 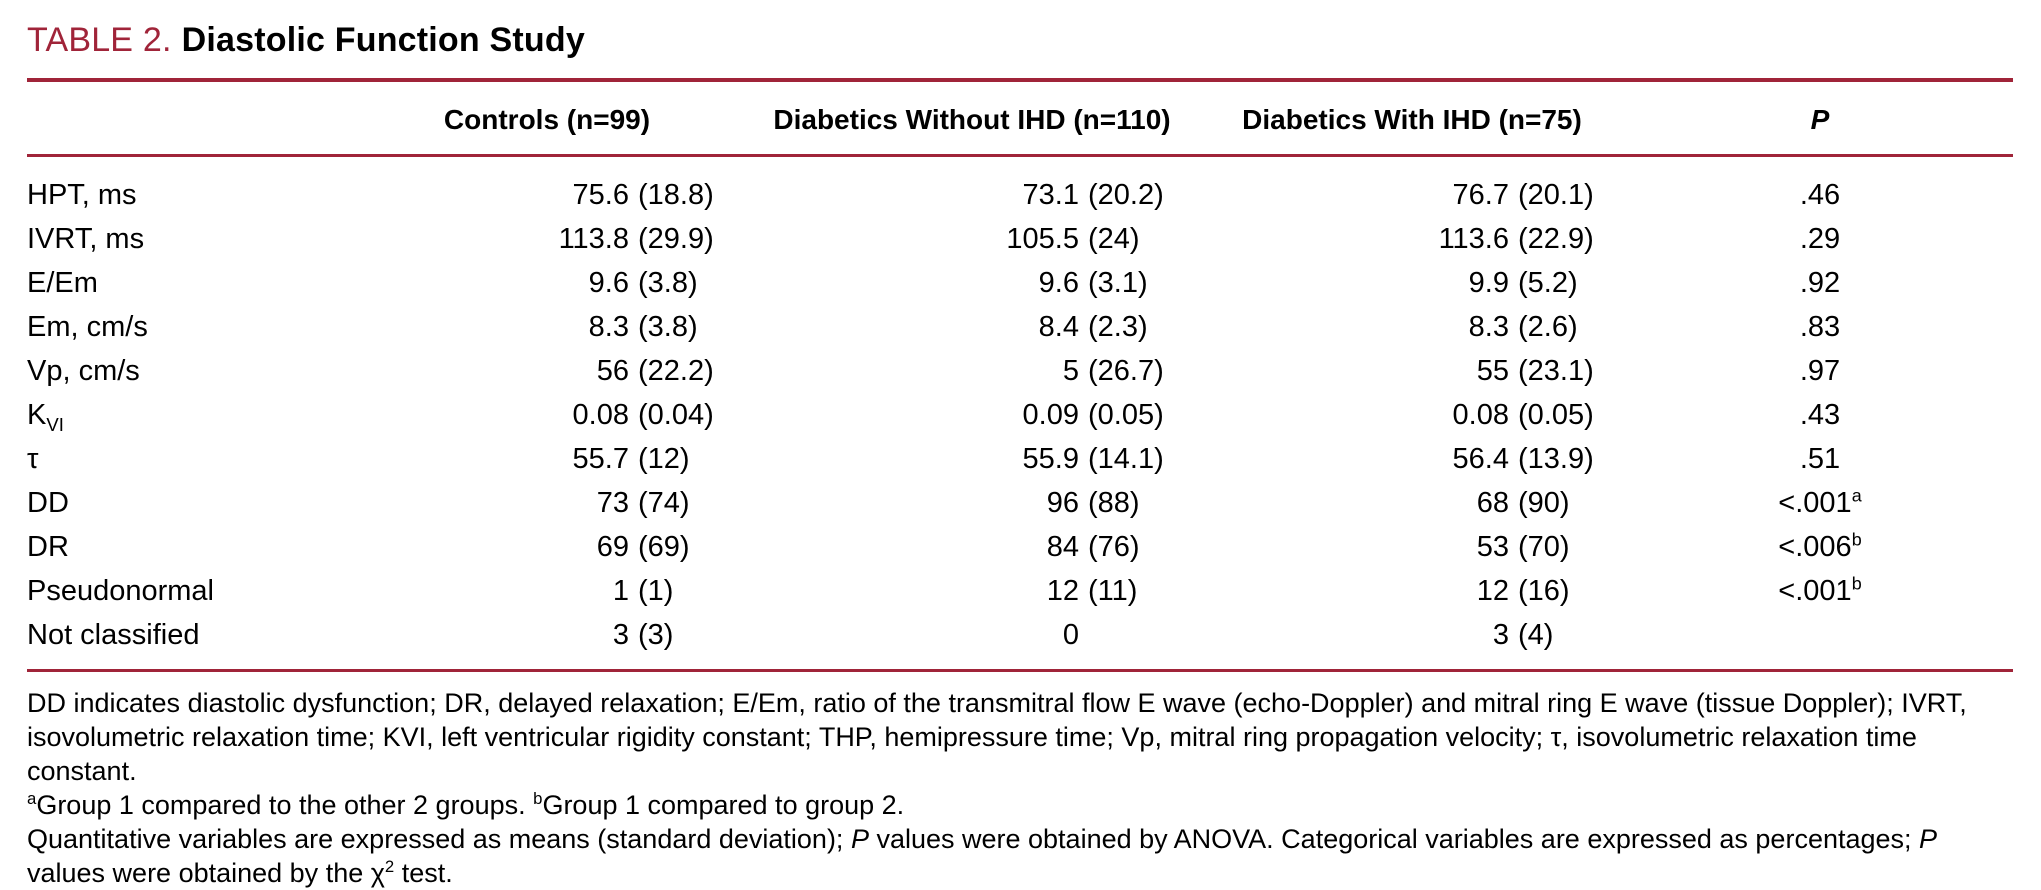 What do you see at coordinates (643, 194) in the screenshot?
I see `value-cell: 75.6 (18.8)` at bounding box center [643, 194].